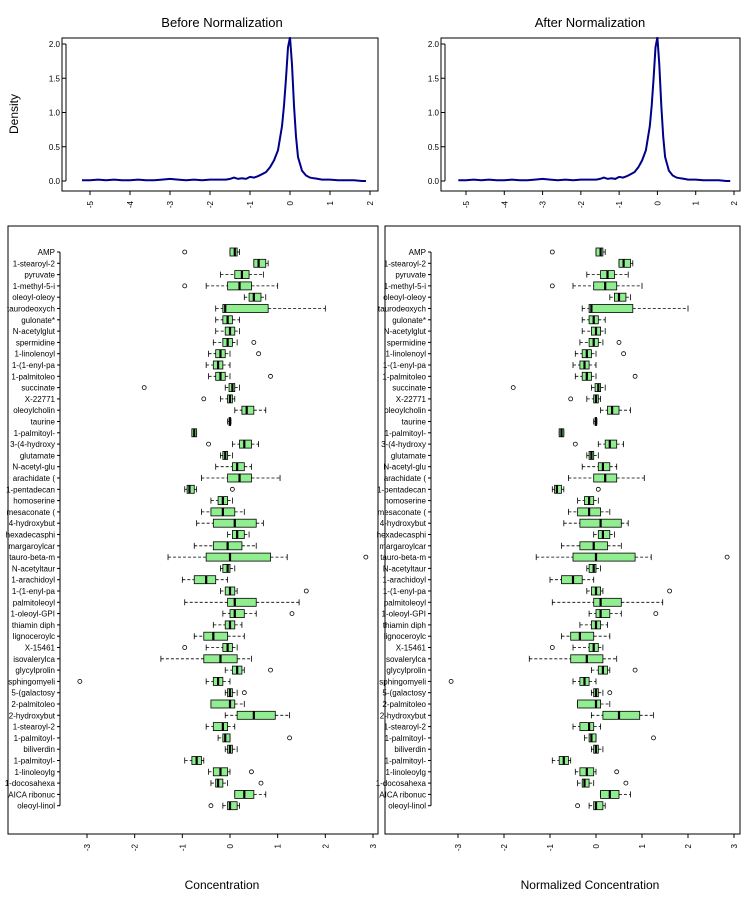 The width and height of the screenshot is (756, 905). Describe the element at coordinates (504, 204) in the screenshot. I see `density-x-tick-label: -4` at that location.